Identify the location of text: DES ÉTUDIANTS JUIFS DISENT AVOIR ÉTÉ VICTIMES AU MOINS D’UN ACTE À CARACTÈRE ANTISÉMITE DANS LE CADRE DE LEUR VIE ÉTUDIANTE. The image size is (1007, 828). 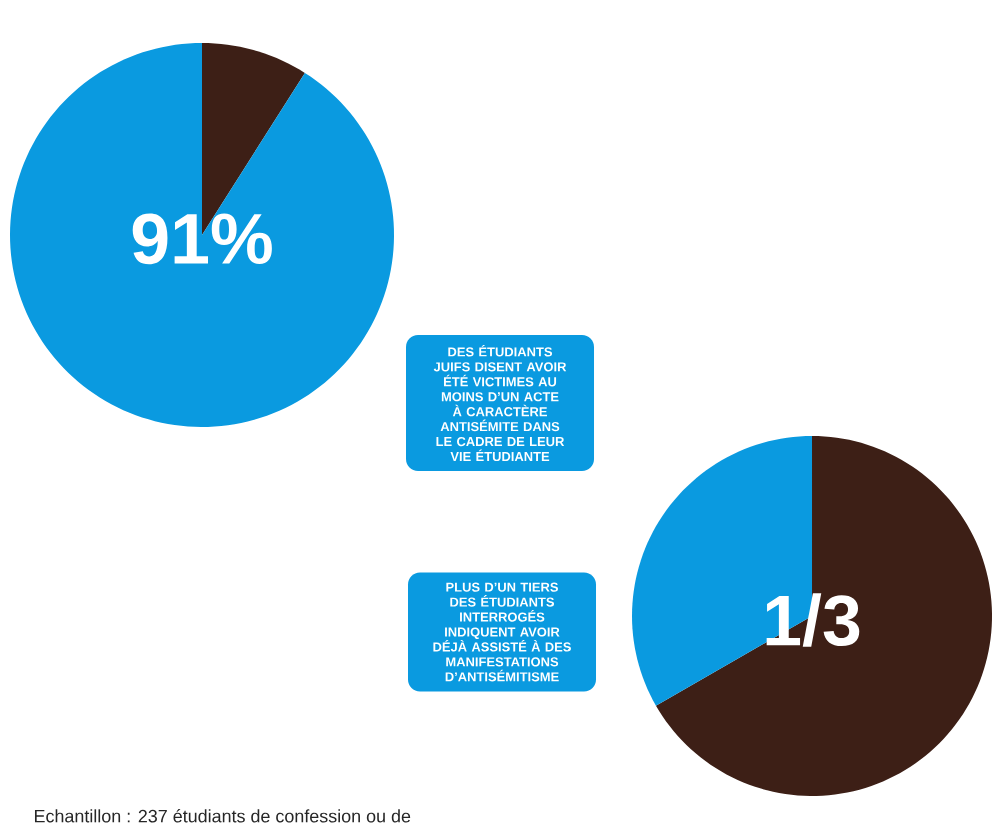
(500, 403).